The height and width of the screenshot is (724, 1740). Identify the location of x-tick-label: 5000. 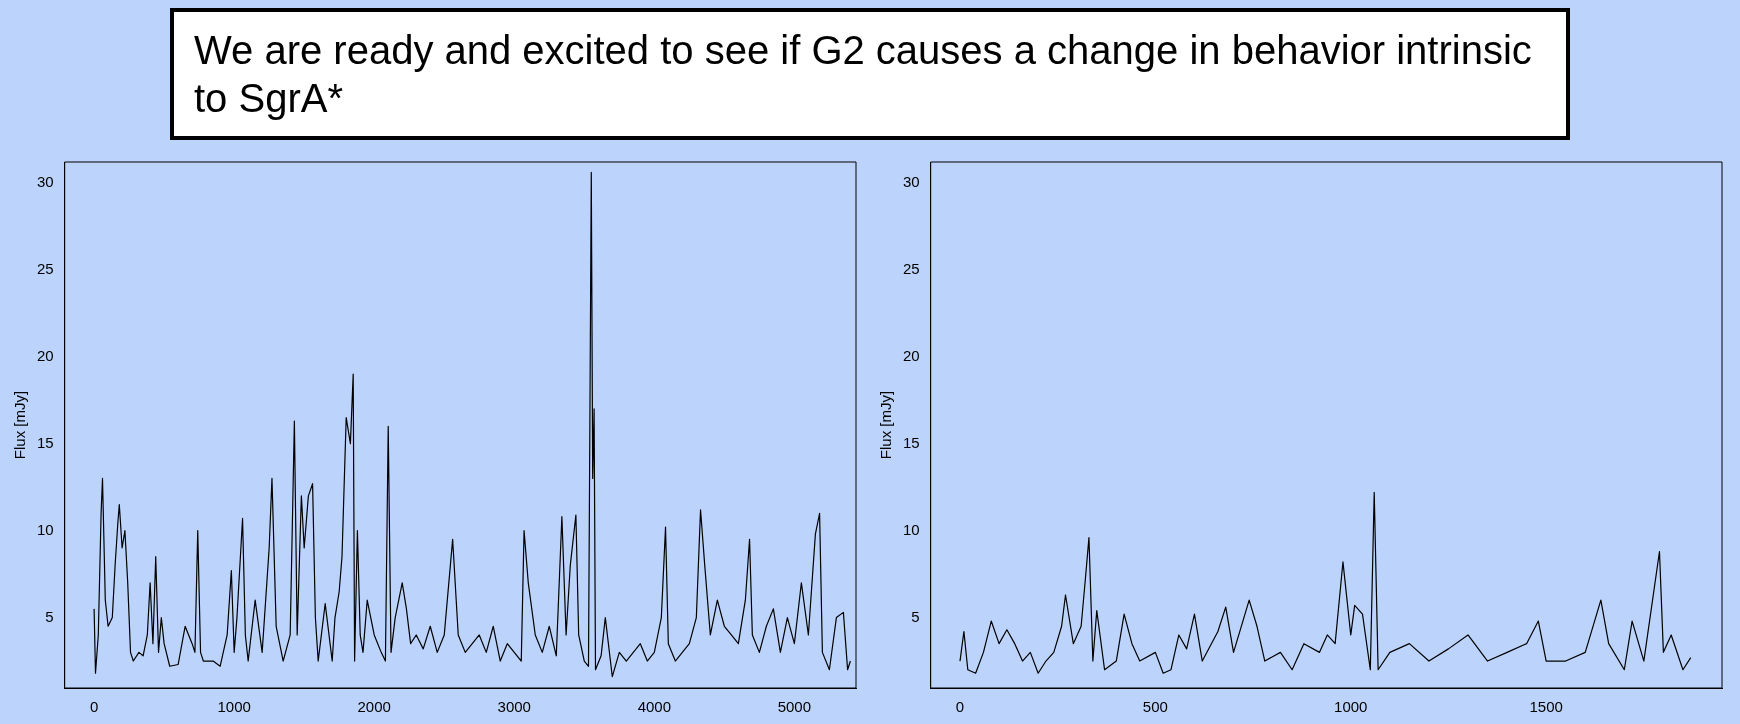
(794, 707).